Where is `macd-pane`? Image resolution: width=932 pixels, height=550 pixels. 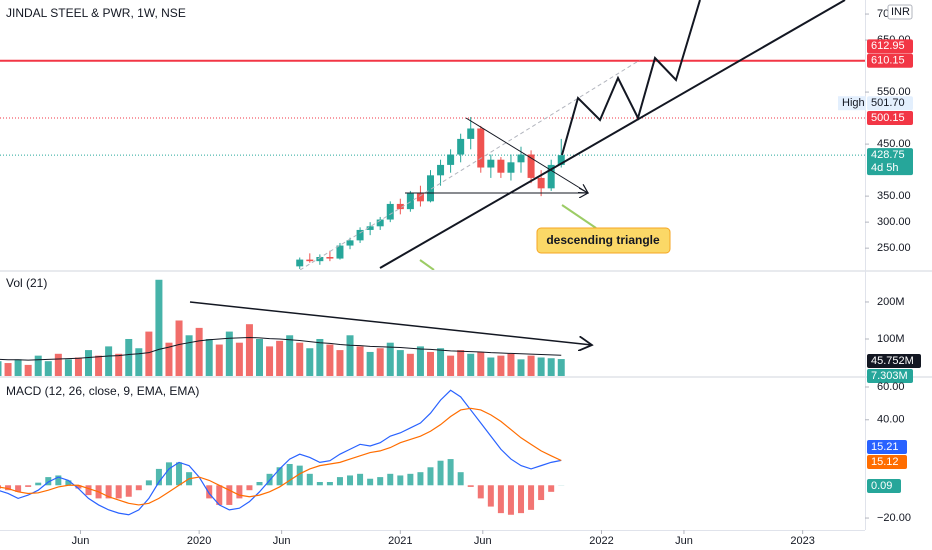
macd-pane is located at coordinates (282, 452).